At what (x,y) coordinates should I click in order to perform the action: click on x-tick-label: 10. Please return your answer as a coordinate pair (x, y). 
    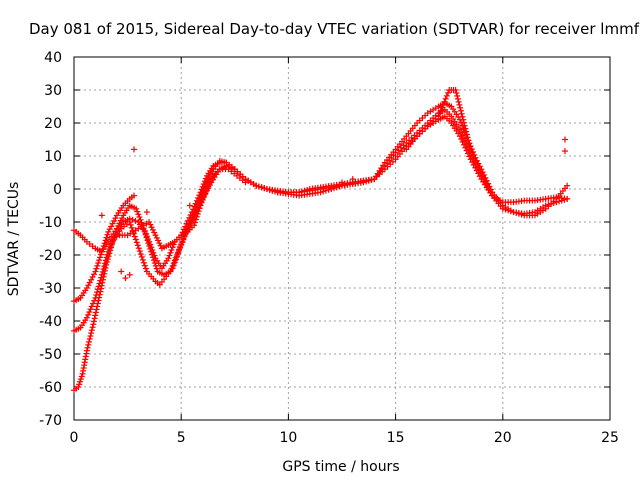
    Looking at the image, I should click on (288, 438).